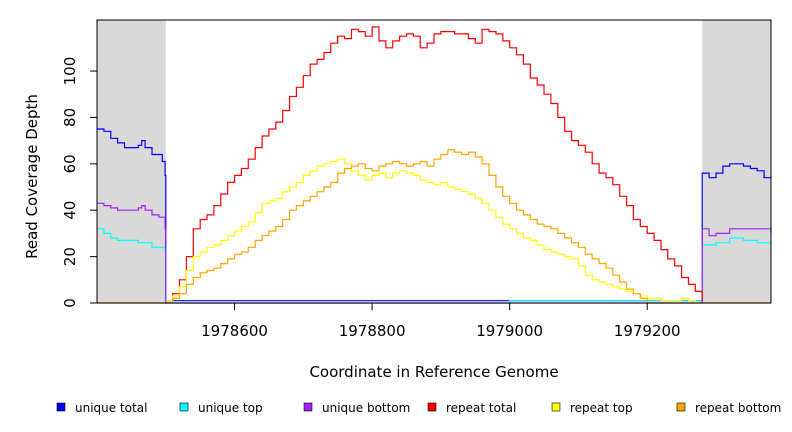 The width and height of the screenshot is (792, 432). I want to click on legend-label-unique-top: unique top, so click(230, 408).